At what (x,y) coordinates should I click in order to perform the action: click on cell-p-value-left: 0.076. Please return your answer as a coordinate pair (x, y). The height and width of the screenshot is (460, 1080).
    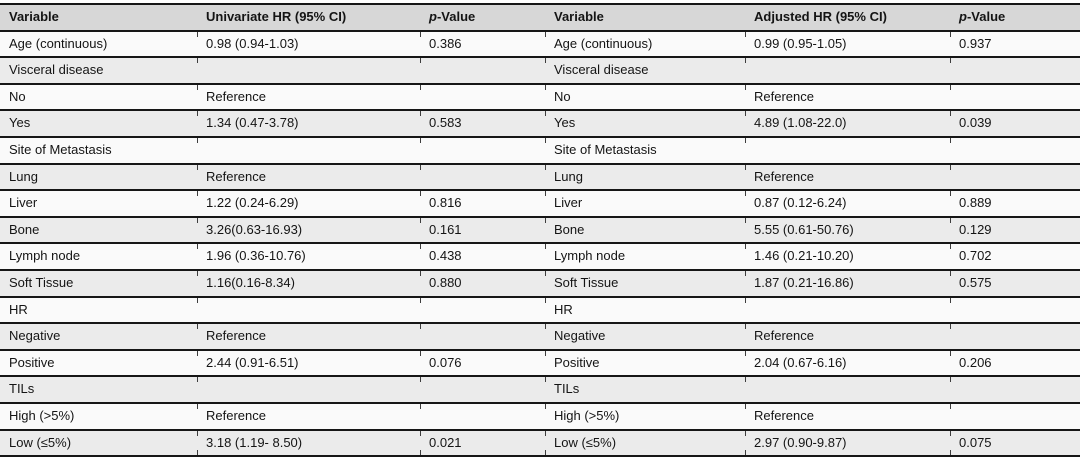
    Looking at the image, I should click on (482, 362).